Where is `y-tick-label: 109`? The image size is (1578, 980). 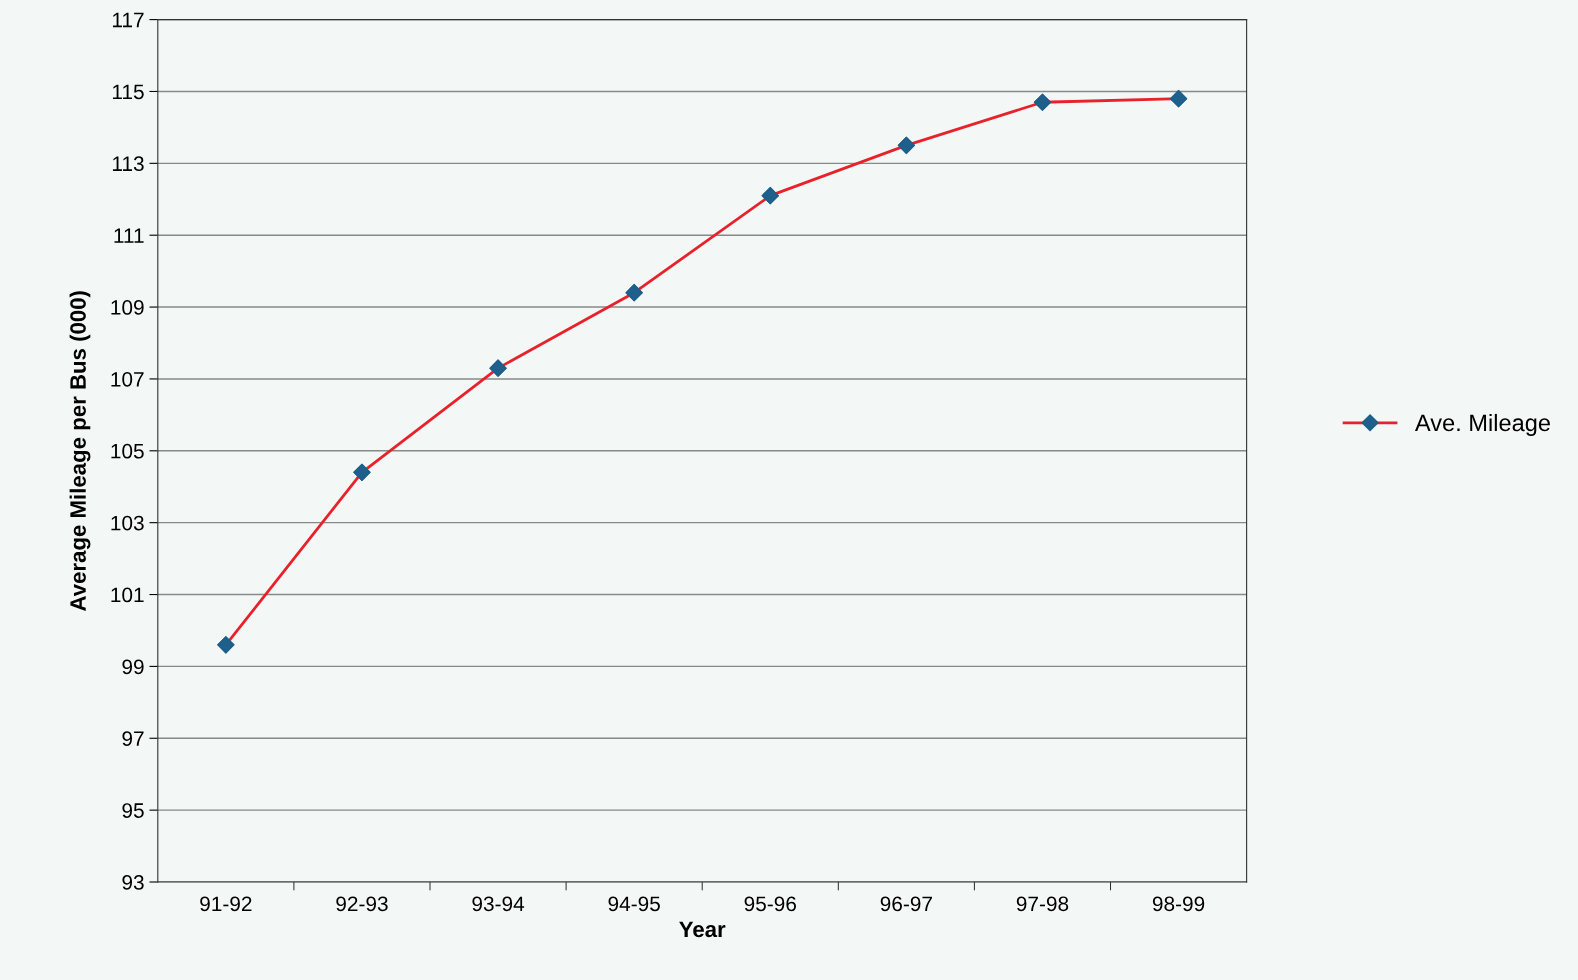 y-tick-label: 109 is located at coordinates (127, 307).